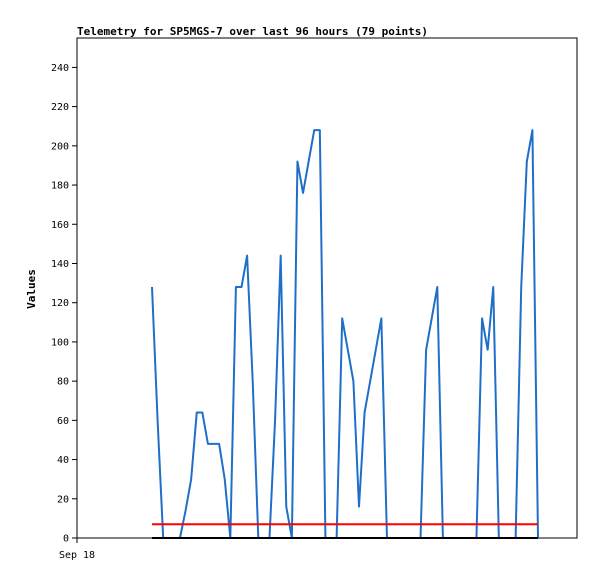 Image resolution: width=597 pixels, height=579 pixels. Describe the element at coordinates (77, 555) in the screenshot. I see `x-axis-tick-label: Sep 18` at that location.